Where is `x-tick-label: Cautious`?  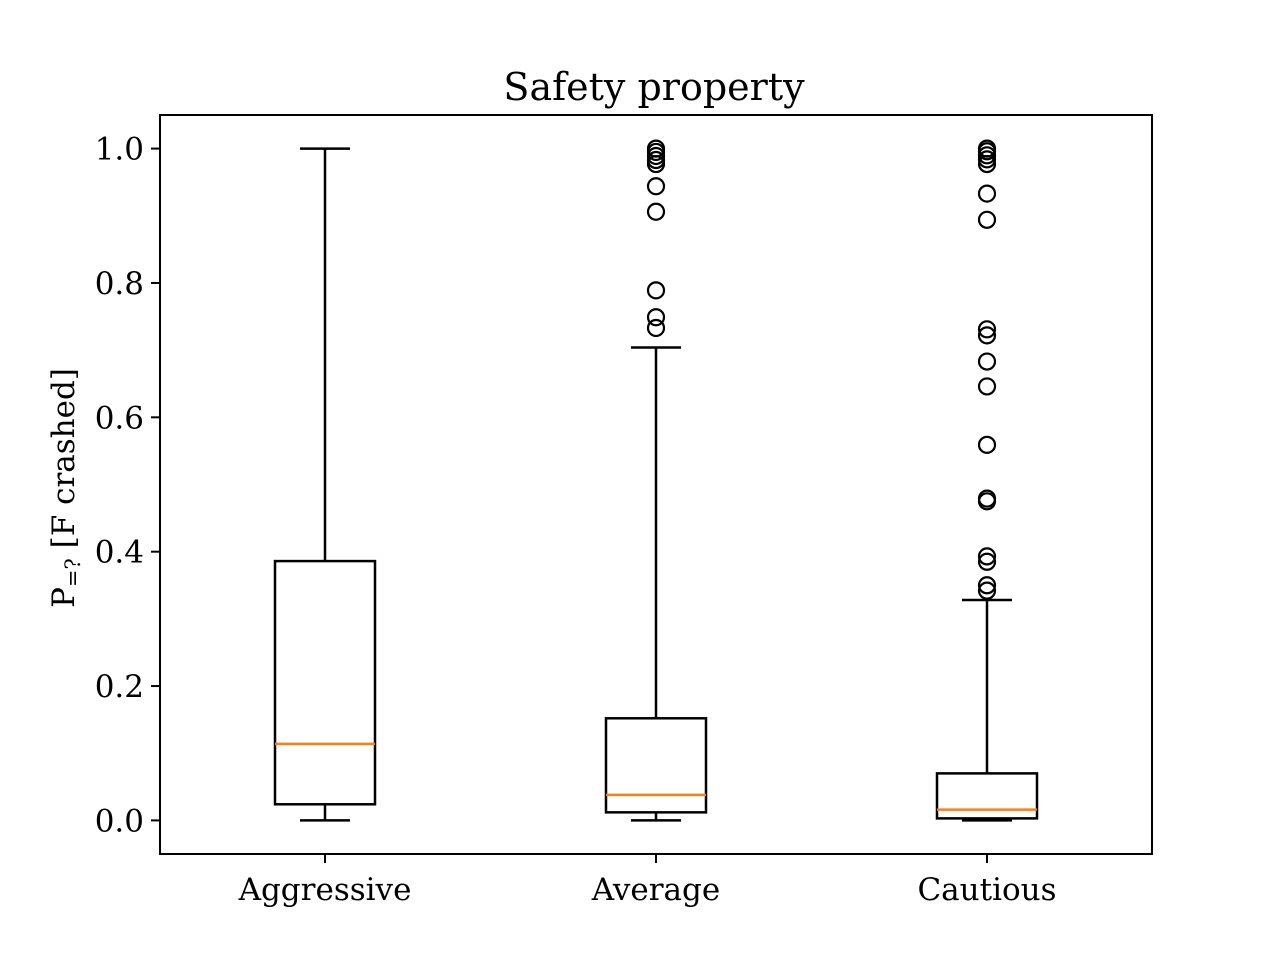
x-tick-label: Cautious is located at coordinates (986, 890).